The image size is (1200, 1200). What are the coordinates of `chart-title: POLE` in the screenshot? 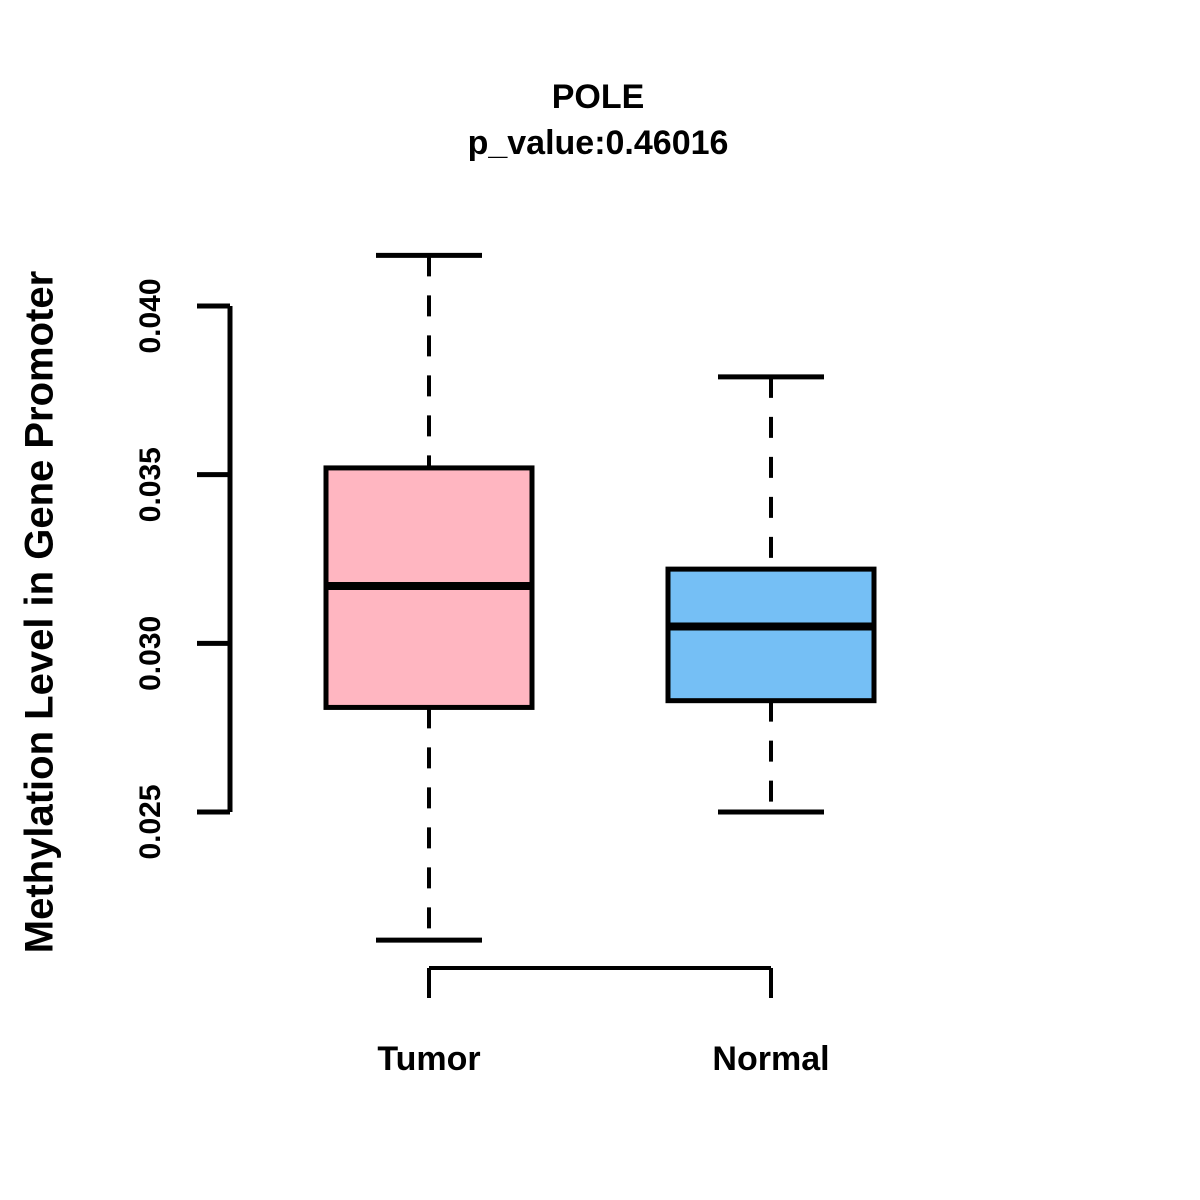 It's located at (598, 97).